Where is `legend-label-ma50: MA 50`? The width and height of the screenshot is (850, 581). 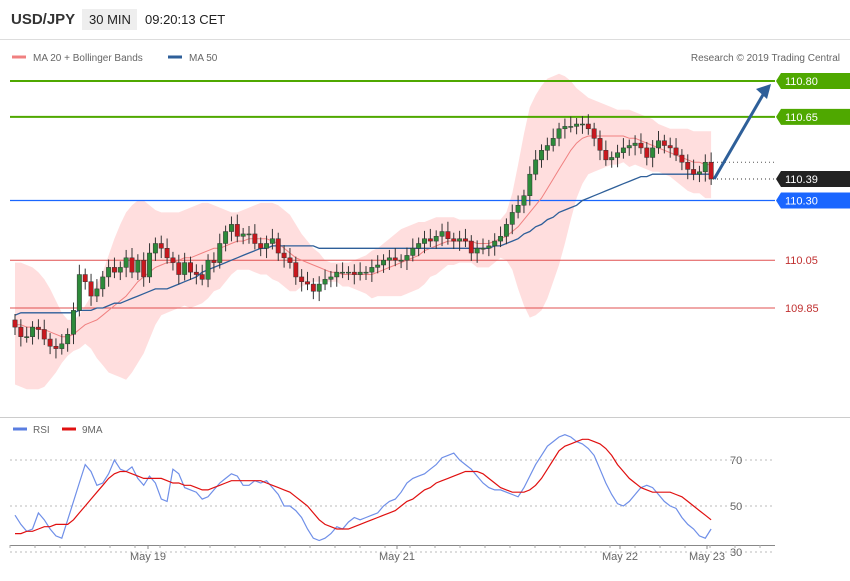 legend-label-ma50: MA 50 is located at coordinates (203, 58).